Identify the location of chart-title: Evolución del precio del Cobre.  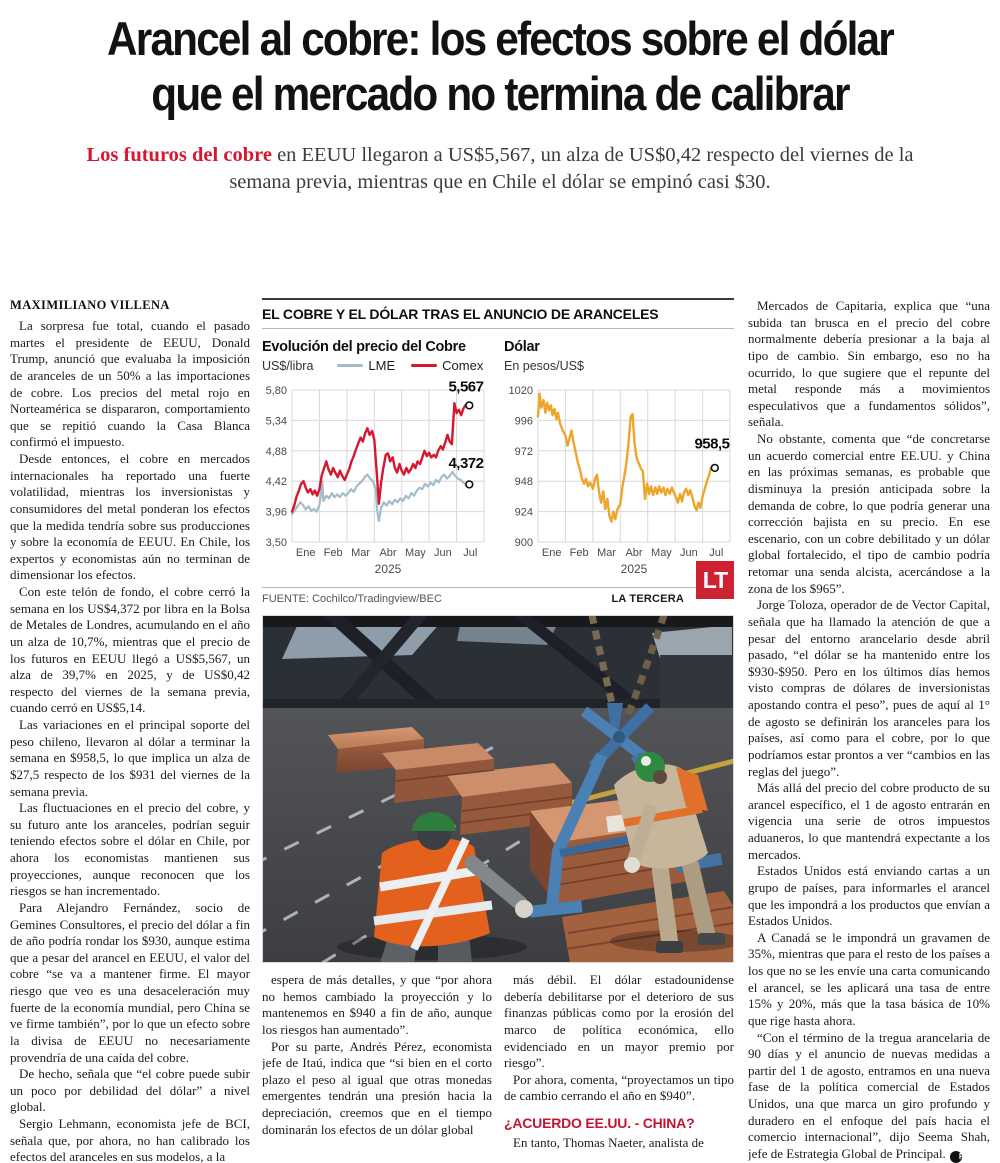
(364, 347).